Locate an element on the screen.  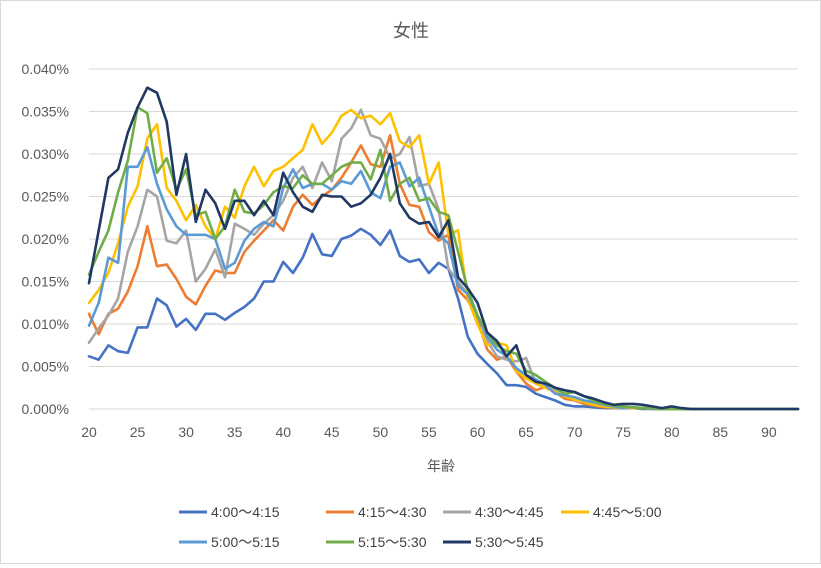
x-tick-label: 80 is located at coordinates (672, 432).